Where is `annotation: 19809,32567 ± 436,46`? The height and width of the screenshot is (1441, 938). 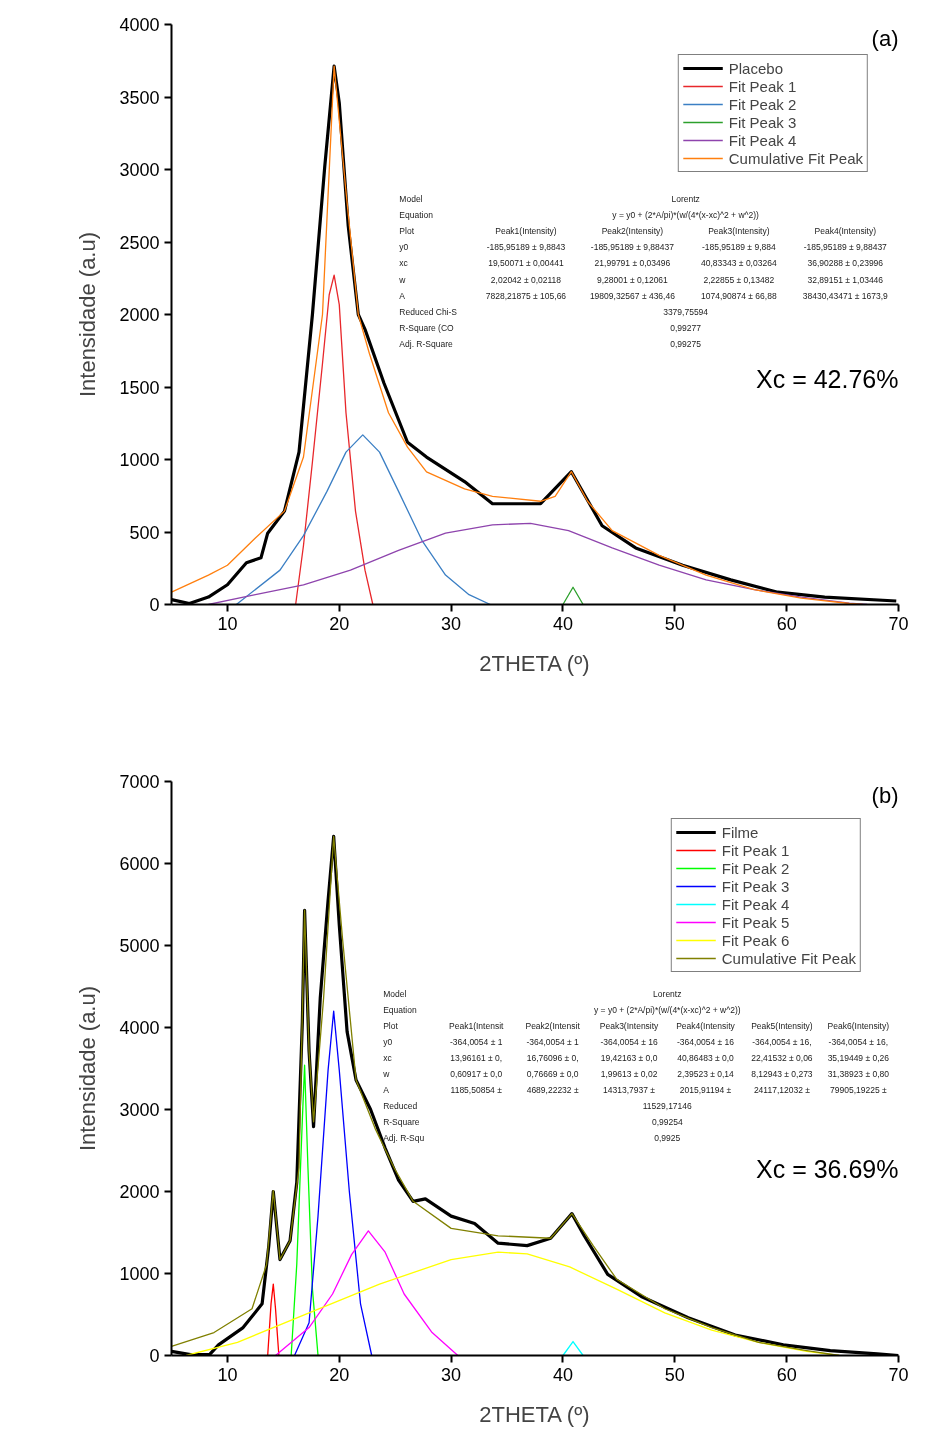 annotation: 19809,32567 ± 436,46 is located at coordinates (632, 295).